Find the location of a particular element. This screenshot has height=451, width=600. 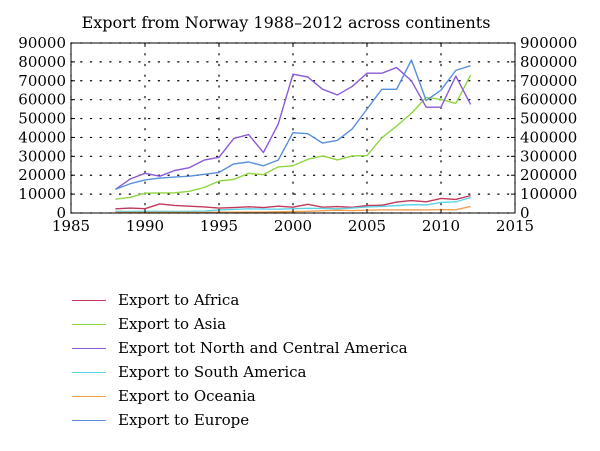

y-tick-label: 80000 is located at coordinates (42, 62).